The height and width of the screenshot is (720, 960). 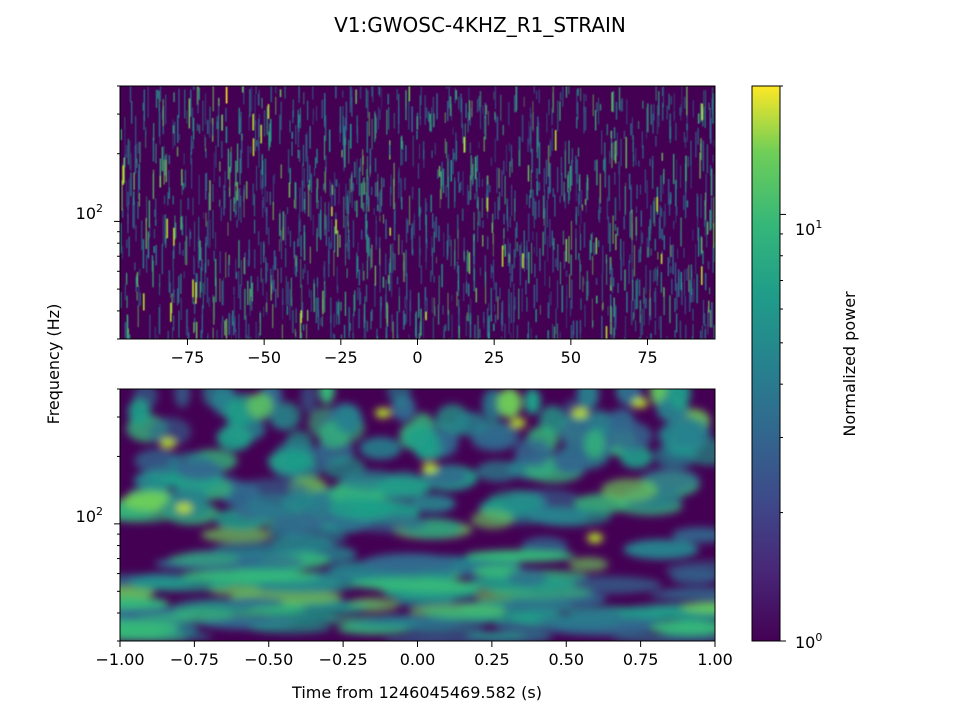 I want to click on x-tick-label: 0.25, so click(x=492, y=659).